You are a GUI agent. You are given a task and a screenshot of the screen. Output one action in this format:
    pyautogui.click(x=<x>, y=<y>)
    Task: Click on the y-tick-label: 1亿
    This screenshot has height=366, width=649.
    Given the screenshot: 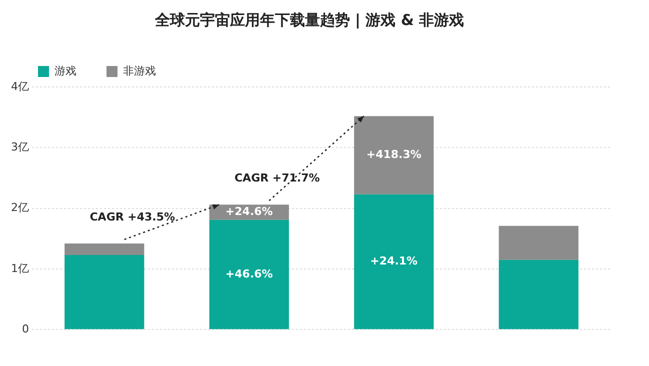 What is the action you would take?
    pyautogui.click(x=20, y=268)
    